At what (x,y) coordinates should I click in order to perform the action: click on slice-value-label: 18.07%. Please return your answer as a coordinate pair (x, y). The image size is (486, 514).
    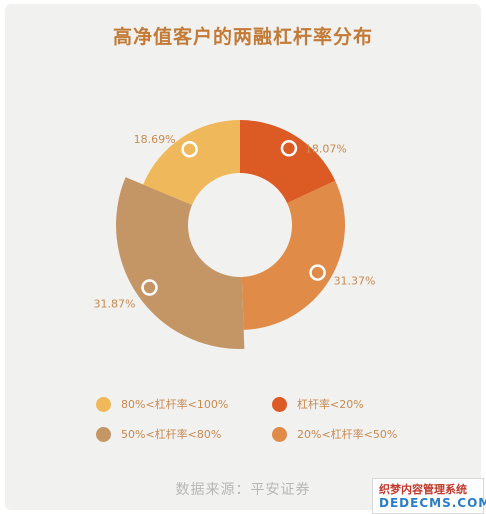
    Looking at the image, I should click on (326, 148).